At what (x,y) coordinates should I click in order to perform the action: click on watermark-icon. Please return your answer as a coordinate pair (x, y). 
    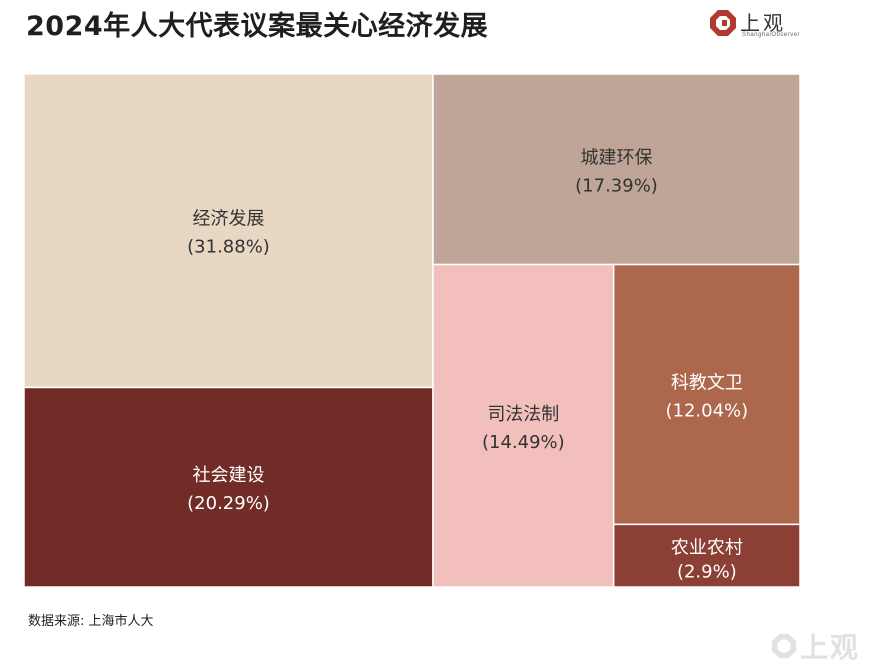
    Looking at the image, I should click on (784, 646).